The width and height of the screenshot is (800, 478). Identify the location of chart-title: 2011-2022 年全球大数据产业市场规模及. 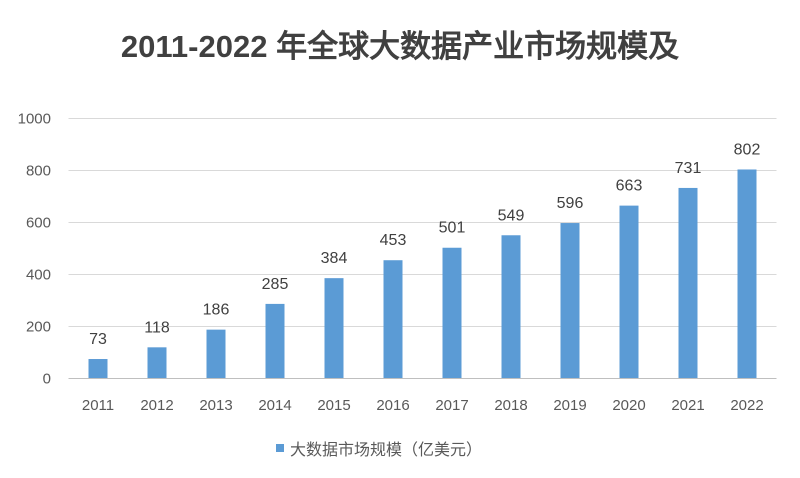
(400, 46).